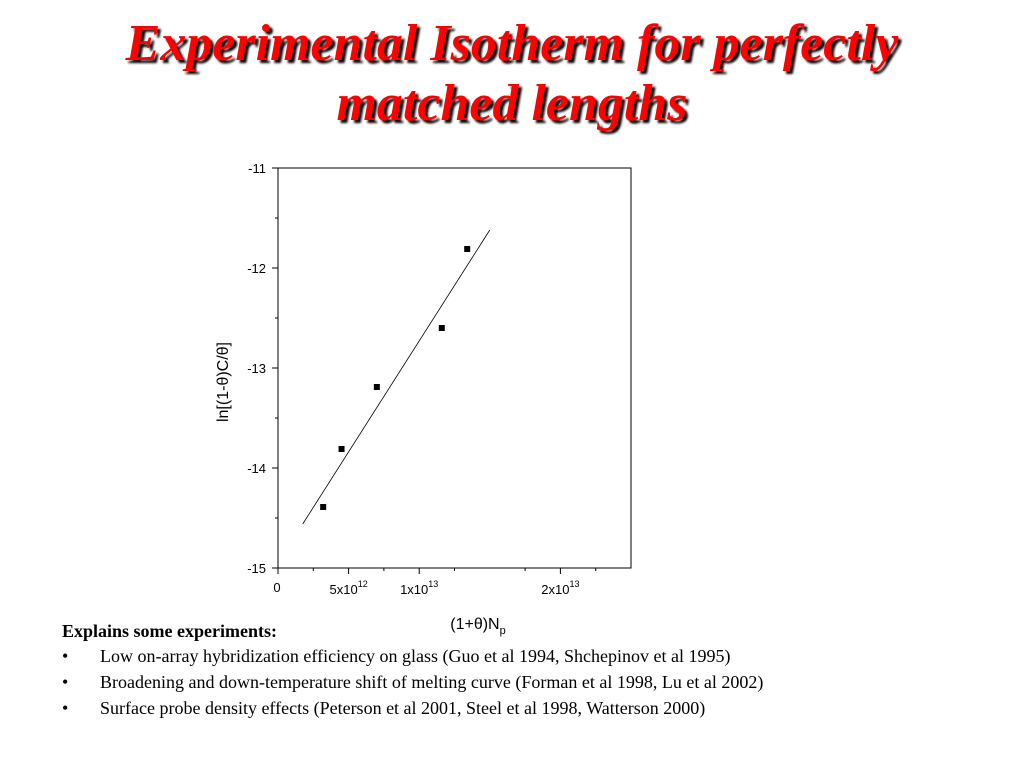  I want to click on x-tick-label: 0, so click(276, 587).